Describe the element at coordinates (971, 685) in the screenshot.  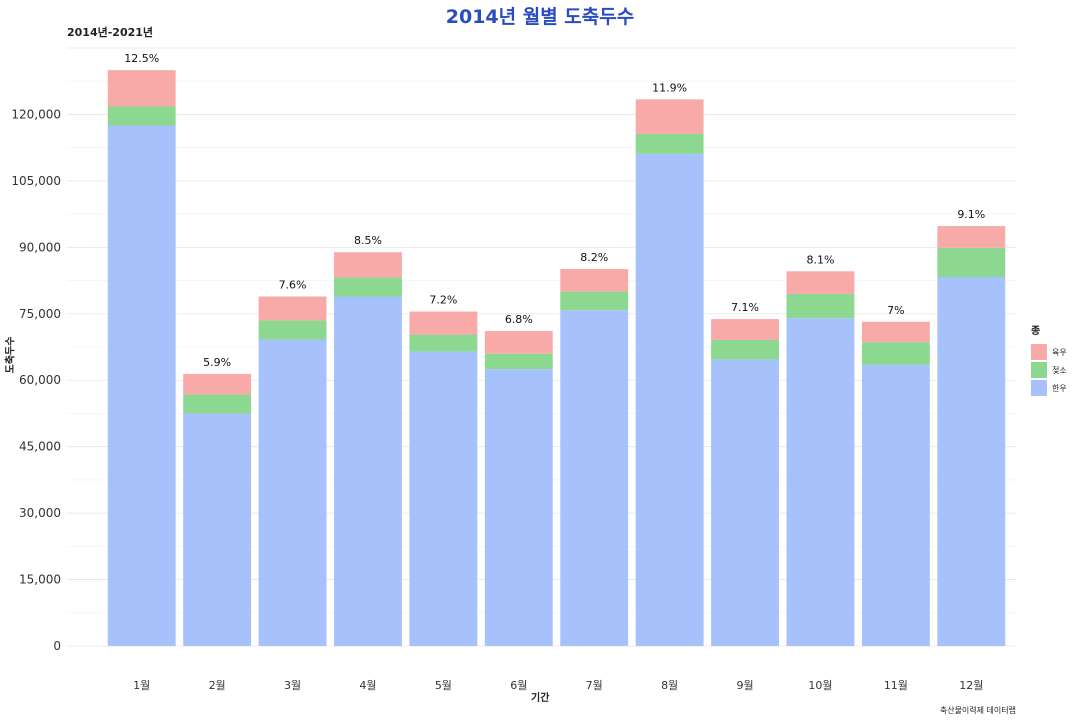
I see `x-tick-label: 12월` at that location.